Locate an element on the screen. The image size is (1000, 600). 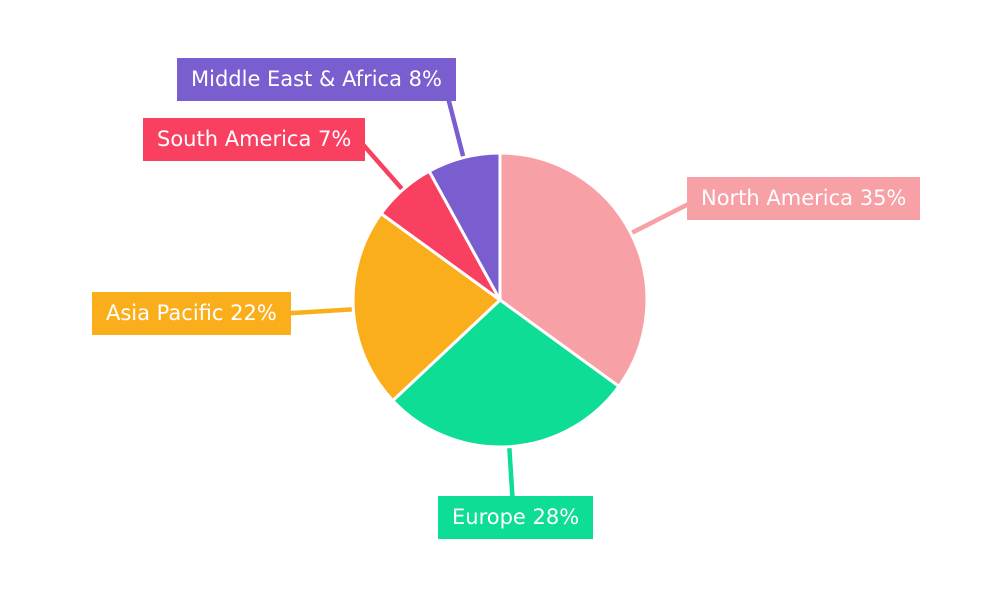
callout-label-south-america: South America 7% is located at coordinates (254, 139).